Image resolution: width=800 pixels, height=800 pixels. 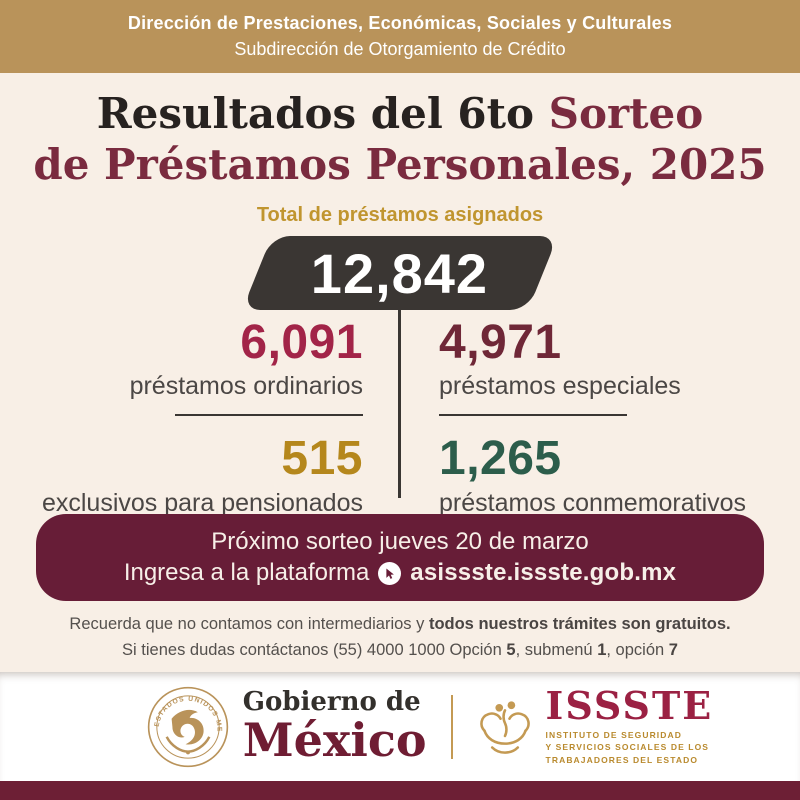 What do you see at coordinates (400, 165) in the screenshot?
I see `title-line2: de Préstamos Personales, 2025` at bounding box center [400, 165].